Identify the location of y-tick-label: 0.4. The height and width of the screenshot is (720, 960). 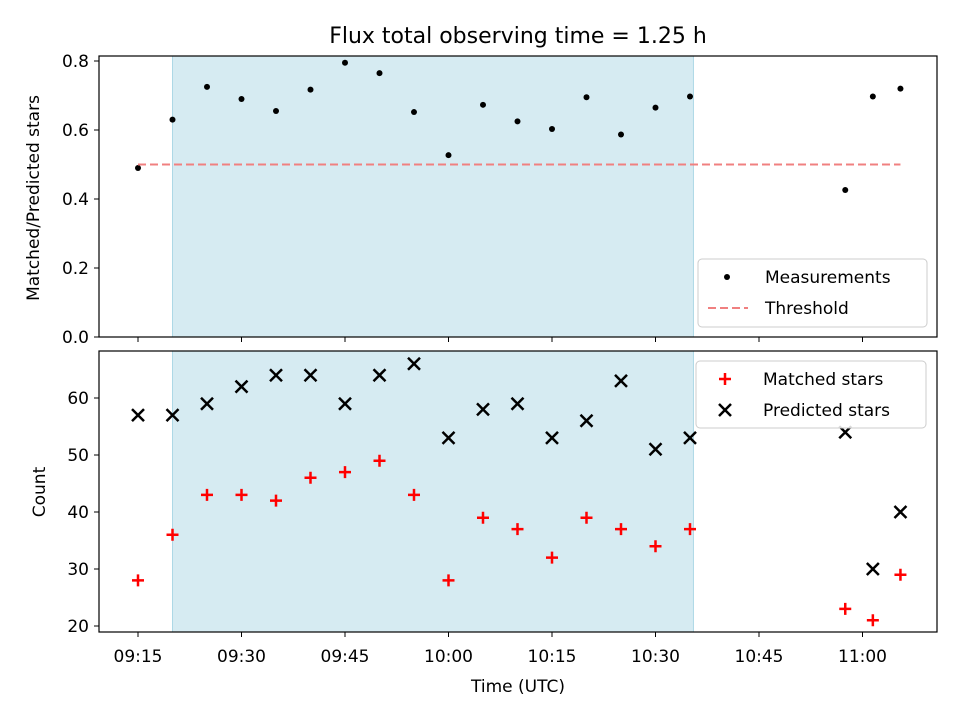
(75, 200).